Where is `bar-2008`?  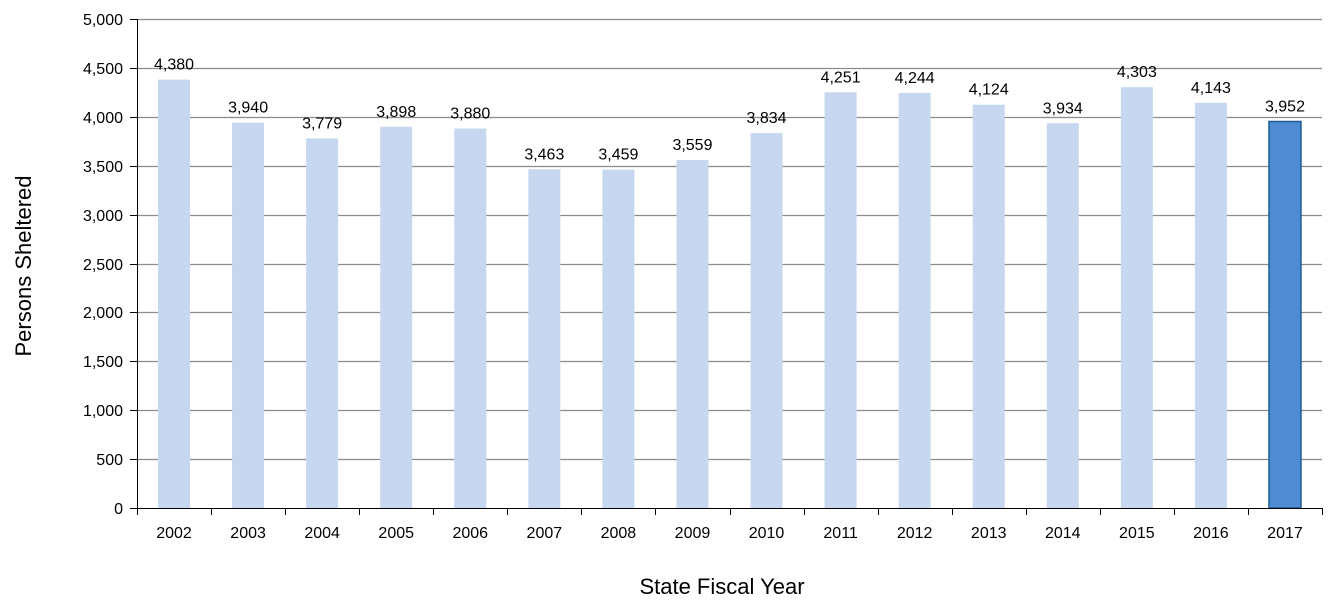
bar-2008 is located at coordinates (618, 339).